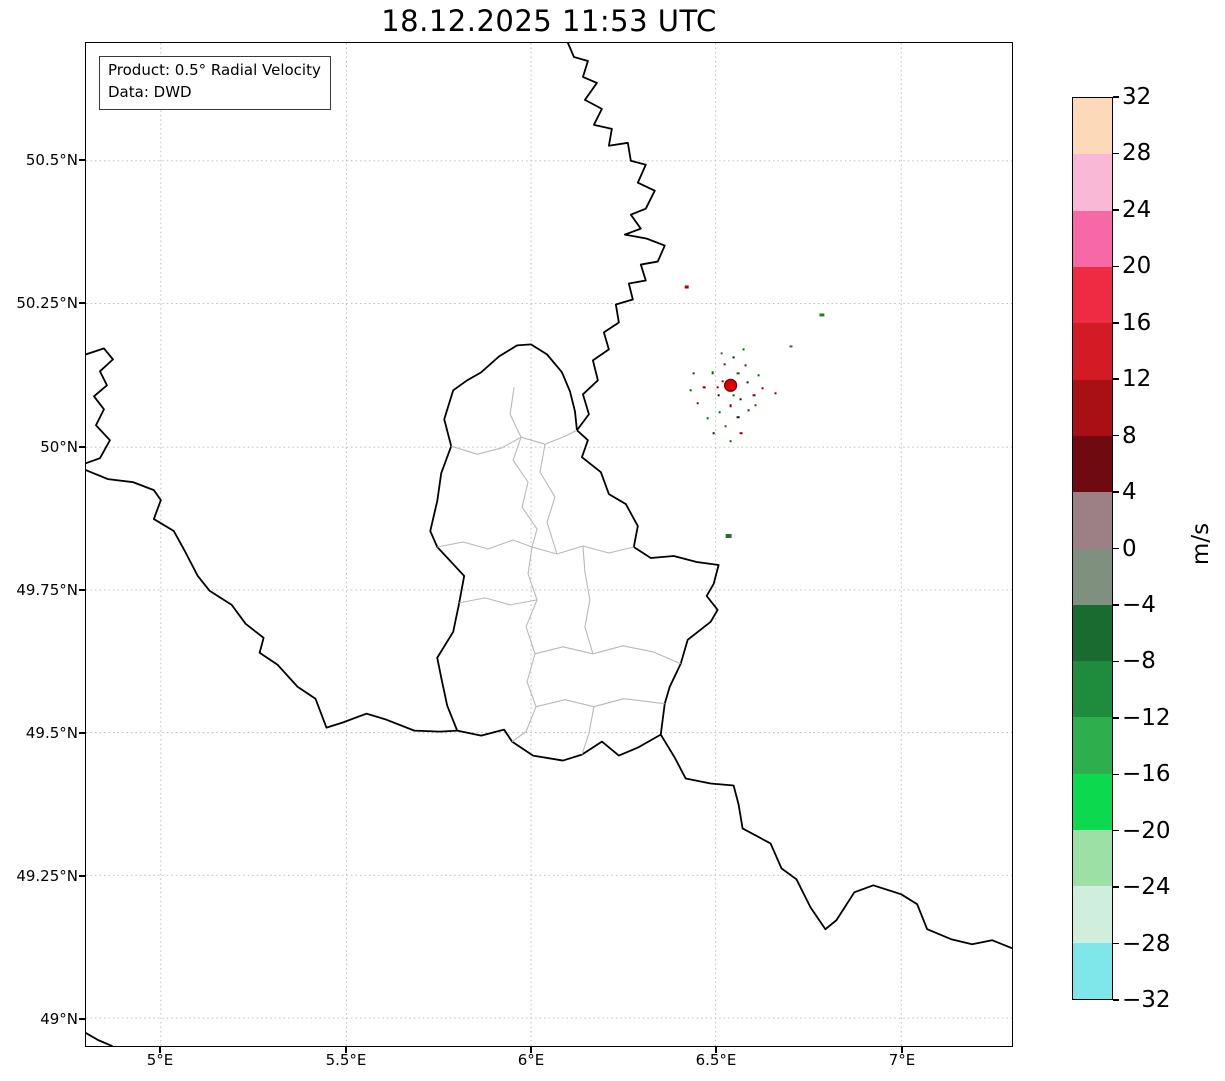  Describe the element at coordinates (1146, 717) in the screenshot. I see `colorbar-tick-label: −12` at that location.